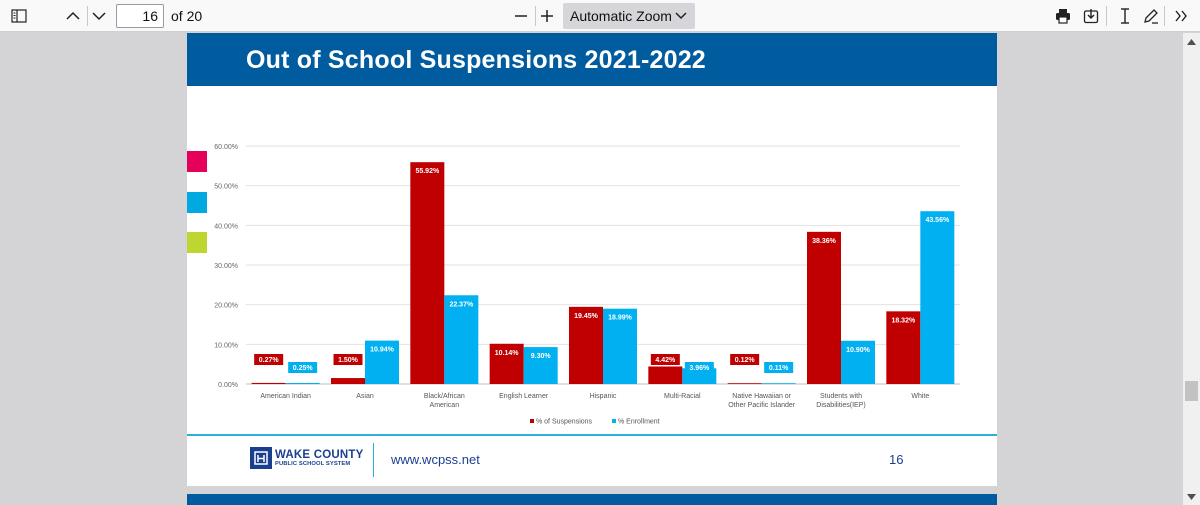 The height and width of the screenshot is (505, 1200). I want to click on zoom-select-label: Automatic Zoom, so click(621, 16).